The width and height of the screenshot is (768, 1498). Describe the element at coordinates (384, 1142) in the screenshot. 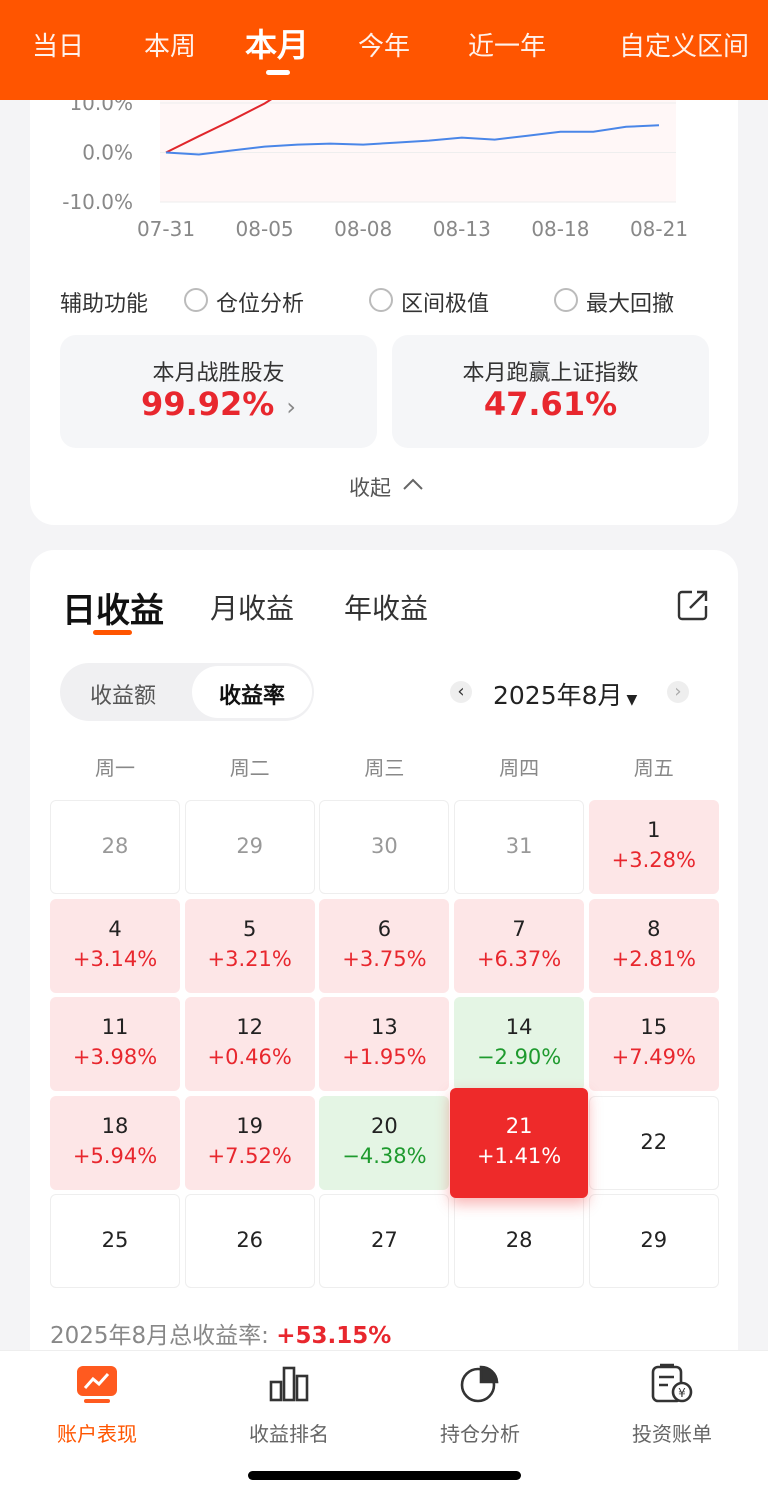

I see `day-cell: 20 −4.38%` at that location.